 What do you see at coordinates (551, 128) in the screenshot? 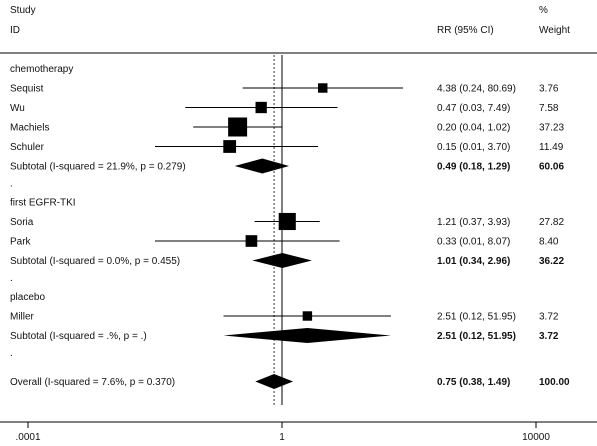
I see `study-weight: 37.23` at bounding box center [551, 128].